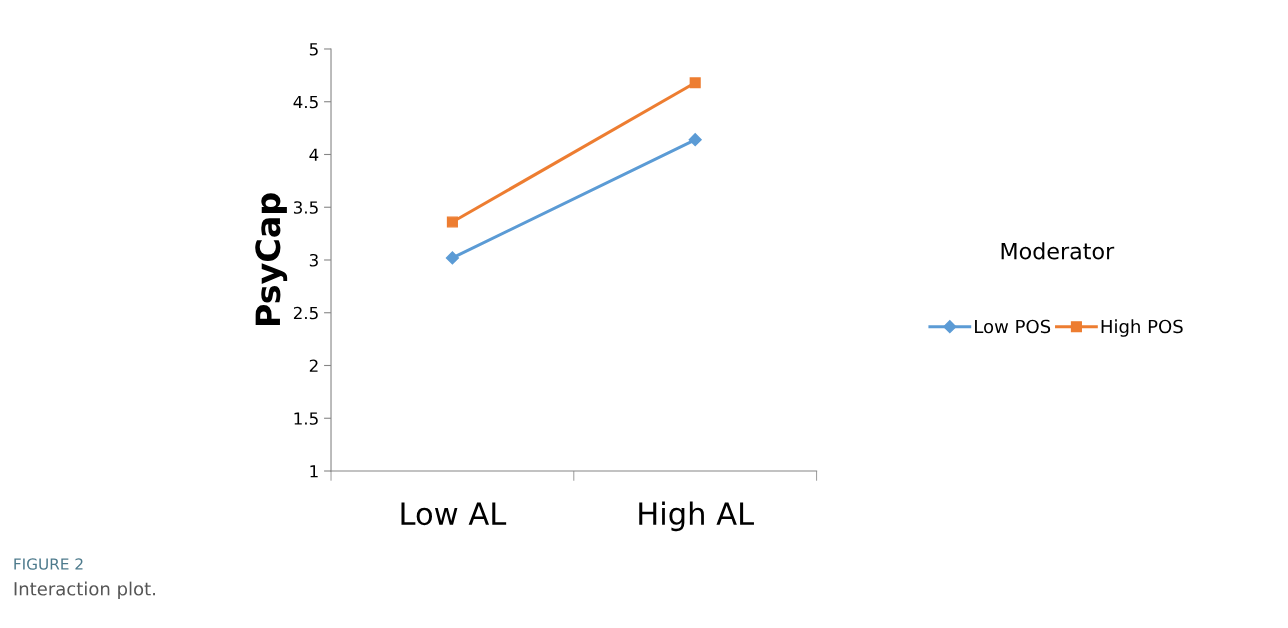 The height and width of the screenshot is (628, 1288). What do you see at coordinates (314, 471) in the screenshot?
I see `y-tick-label: 1` at bounding box center [314, 471].